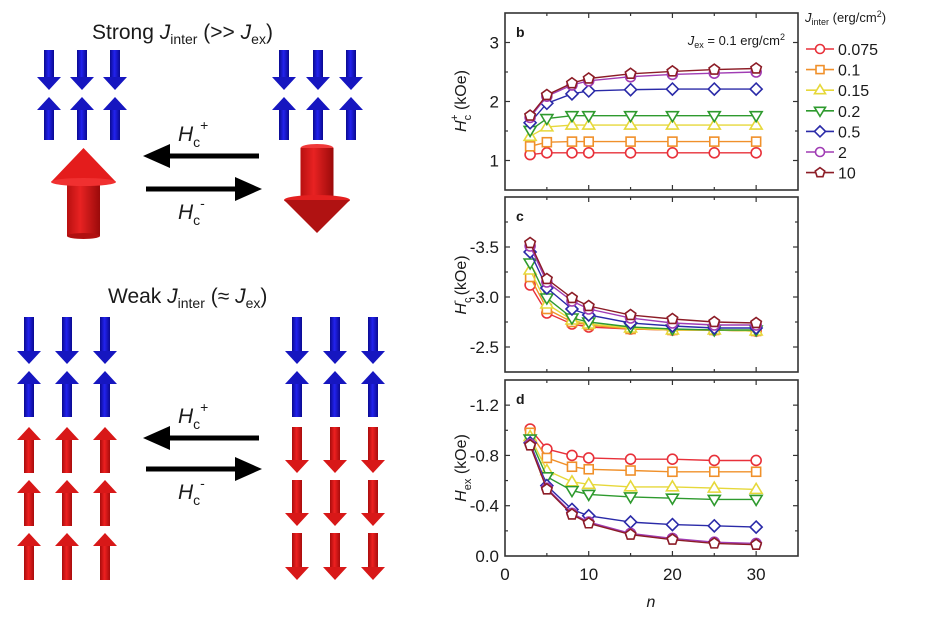 The image size is (931, 628). I want to click on weak-hc-minus-arrow-icon, so click(204, 469).